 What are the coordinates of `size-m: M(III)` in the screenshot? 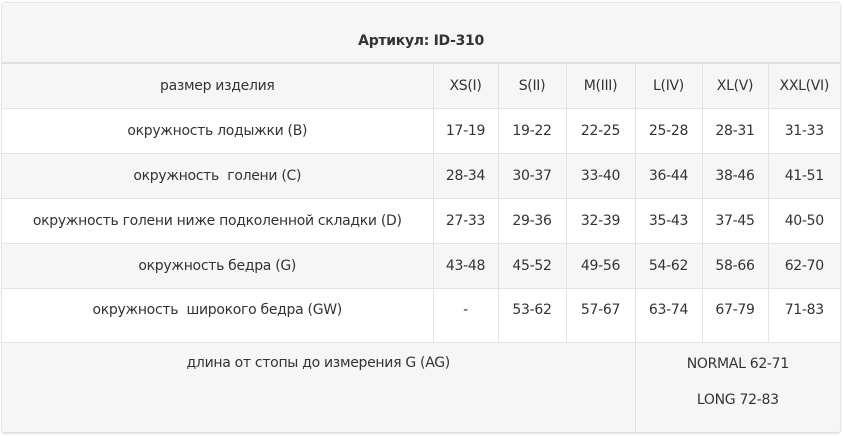 It's located at (600, 85).